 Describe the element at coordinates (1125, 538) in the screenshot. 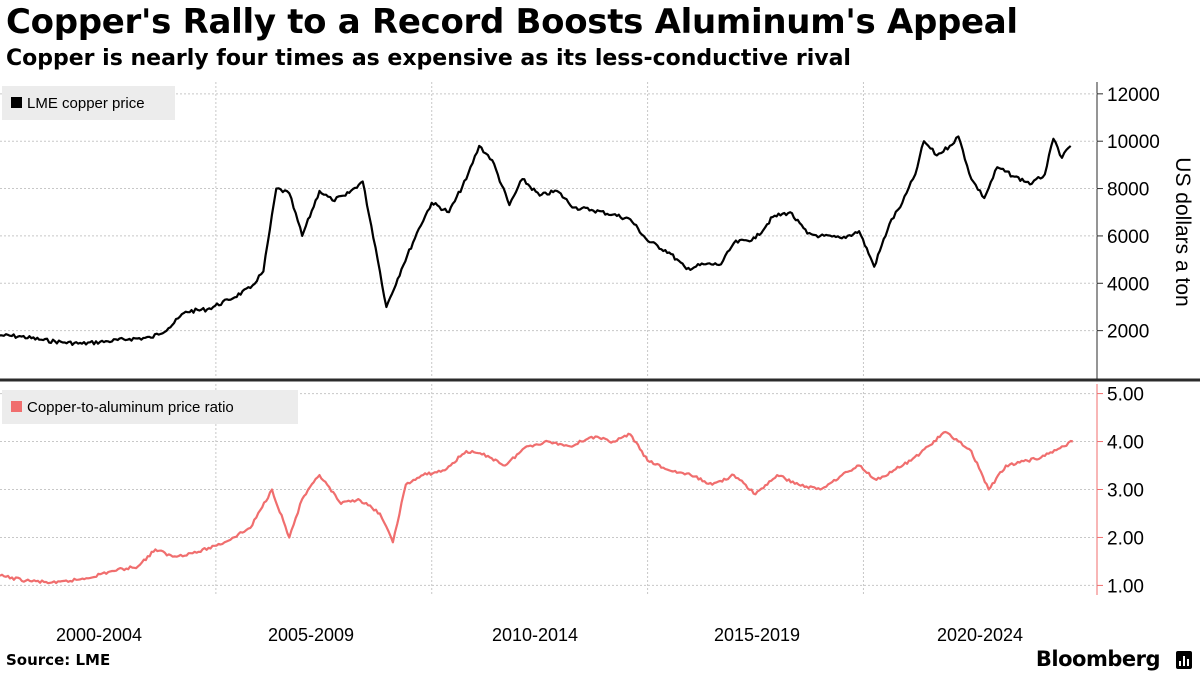

I see `ratio-y-tick-label: 2.00` at that location.